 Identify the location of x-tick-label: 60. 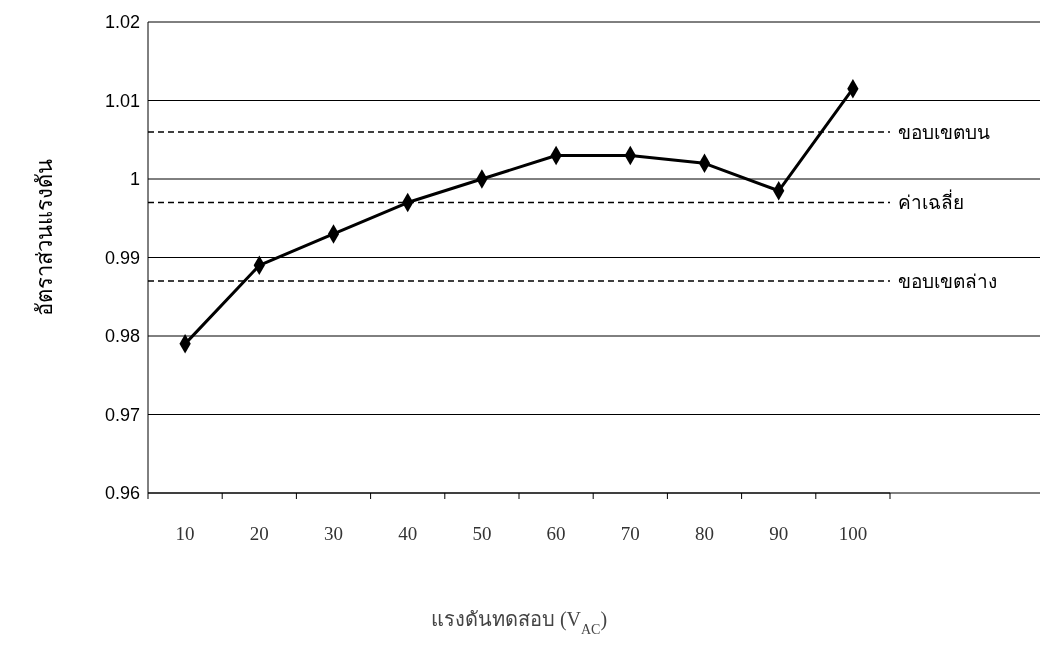
(556, 533).